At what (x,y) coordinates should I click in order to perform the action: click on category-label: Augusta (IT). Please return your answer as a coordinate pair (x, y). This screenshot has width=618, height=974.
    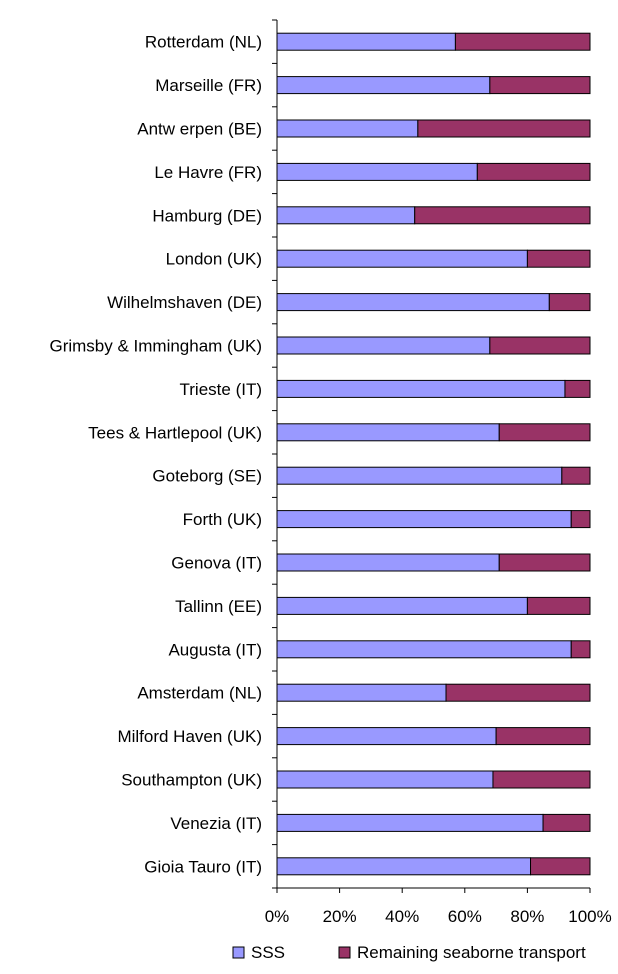
    Looking at the image, I should click on (215, 649).